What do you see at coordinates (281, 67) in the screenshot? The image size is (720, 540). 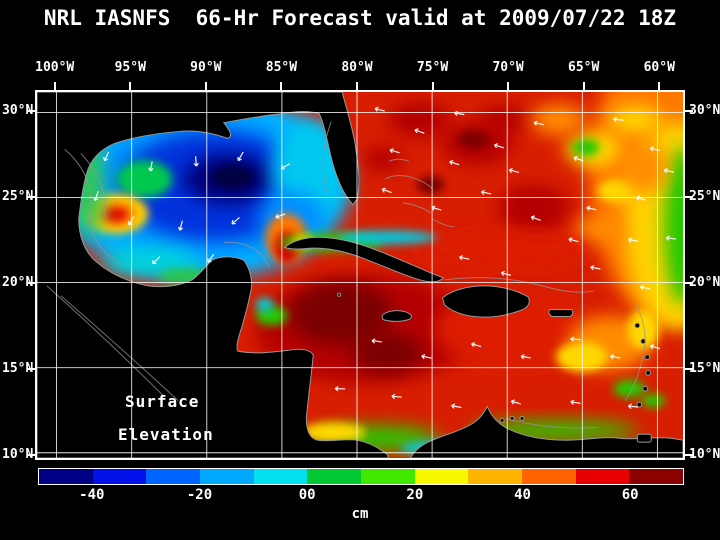 I see `x-axis-label: 85°W` at bounding box center [281, 67].